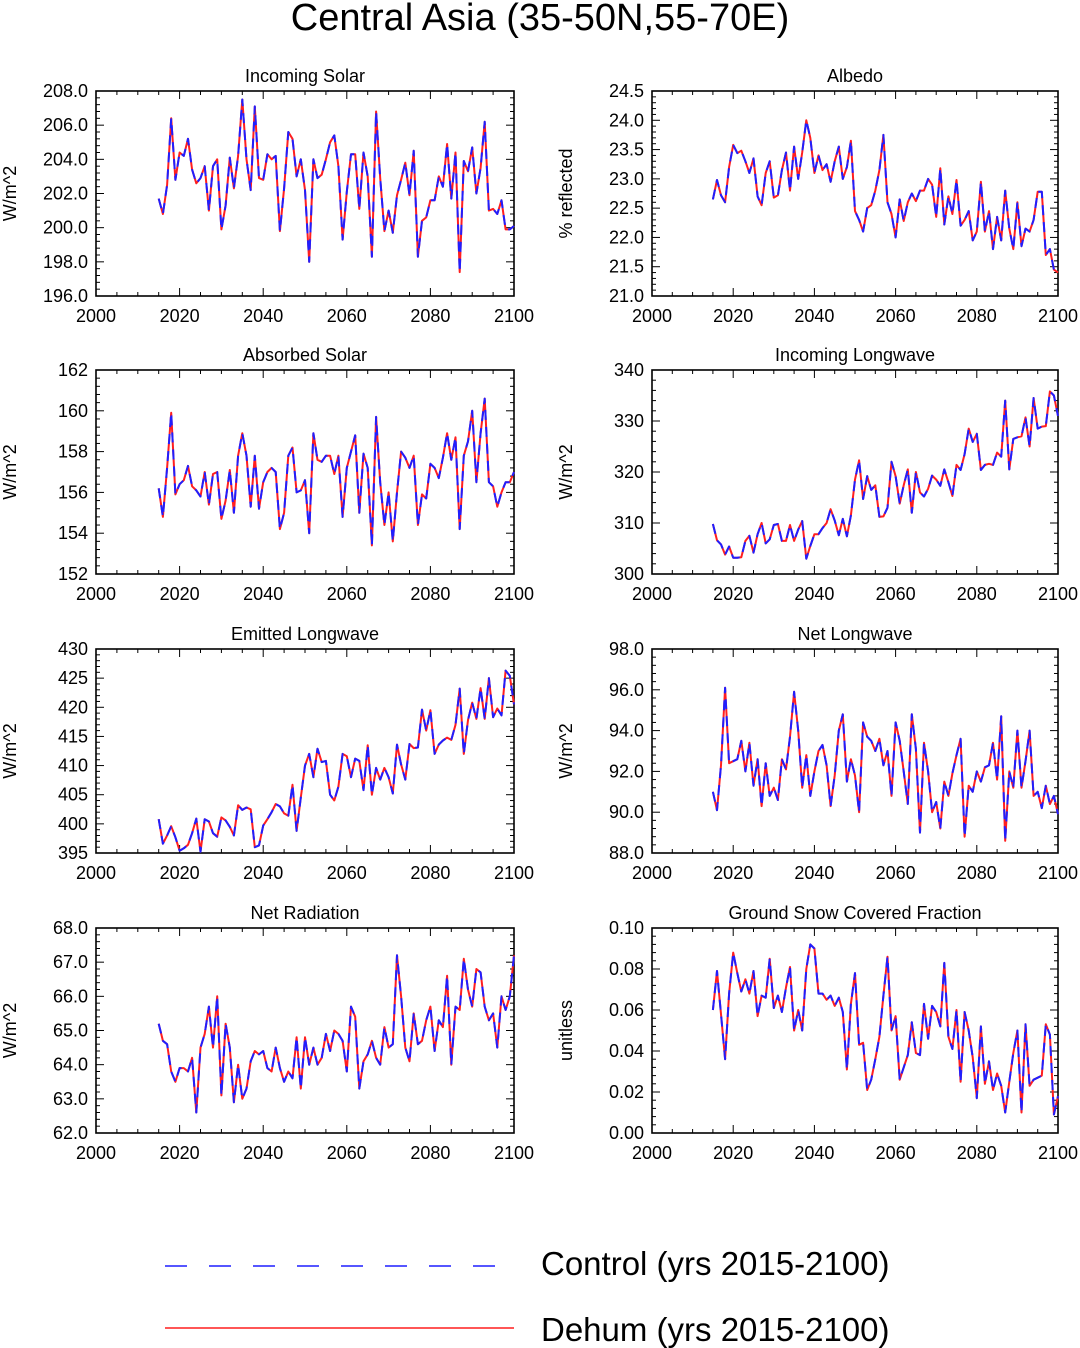  I want to click on panel-title: Absorbed Solar, so click(305, 355).